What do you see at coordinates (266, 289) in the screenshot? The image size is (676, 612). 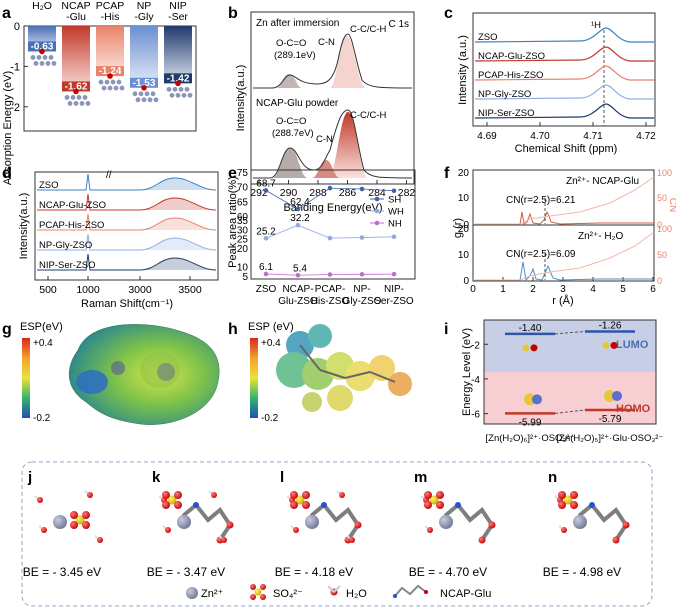 I see `e-category-label: ZSO` at bounding box center [266, 289].